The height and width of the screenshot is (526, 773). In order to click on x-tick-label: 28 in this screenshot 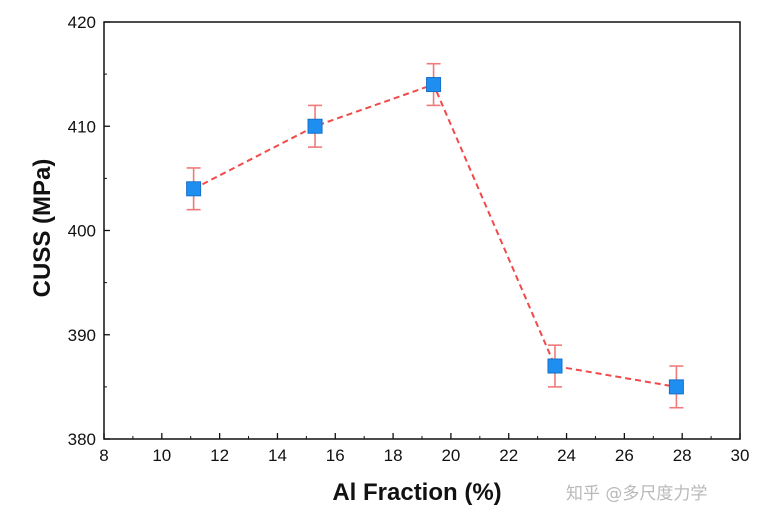, I will do `click(682, 455)`.